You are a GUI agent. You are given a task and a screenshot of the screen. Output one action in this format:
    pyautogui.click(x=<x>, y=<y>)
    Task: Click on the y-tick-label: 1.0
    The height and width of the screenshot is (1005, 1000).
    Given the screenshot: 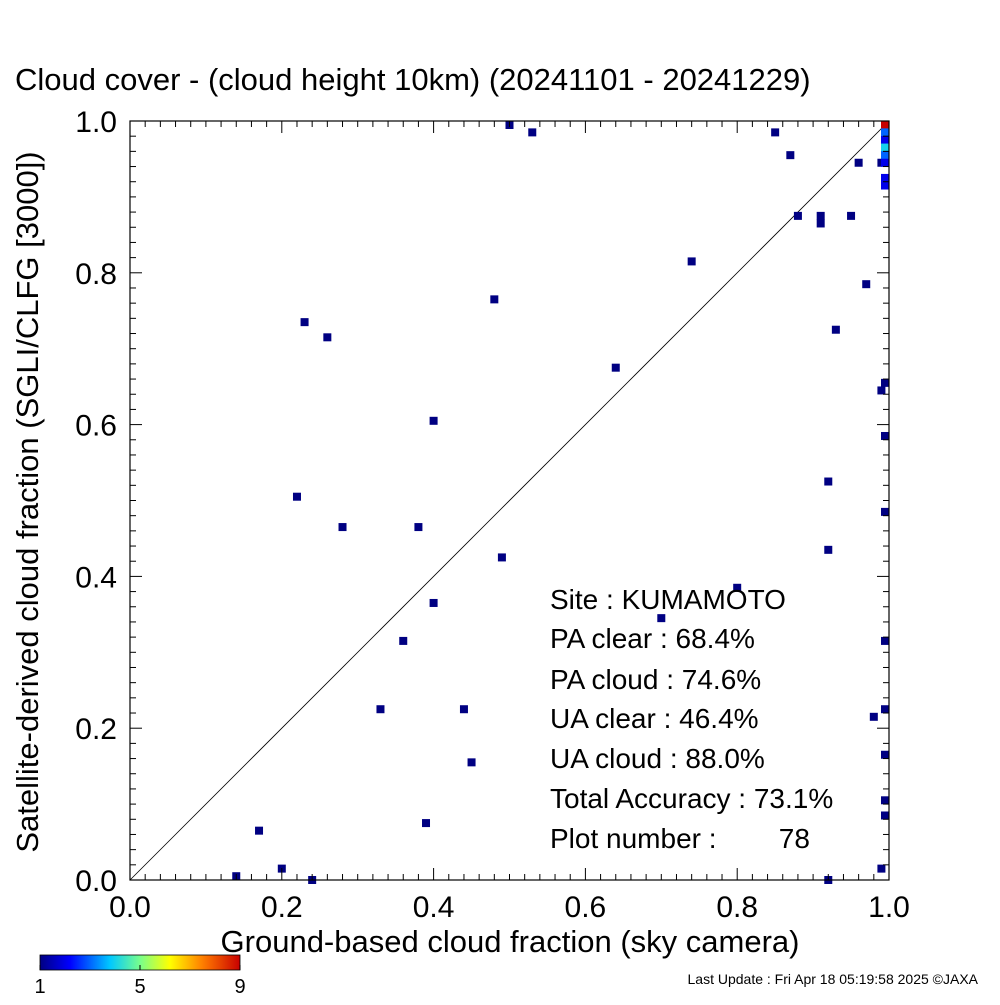 What is the action you would take?
    pyautogui.click(x=96, y=122)
    